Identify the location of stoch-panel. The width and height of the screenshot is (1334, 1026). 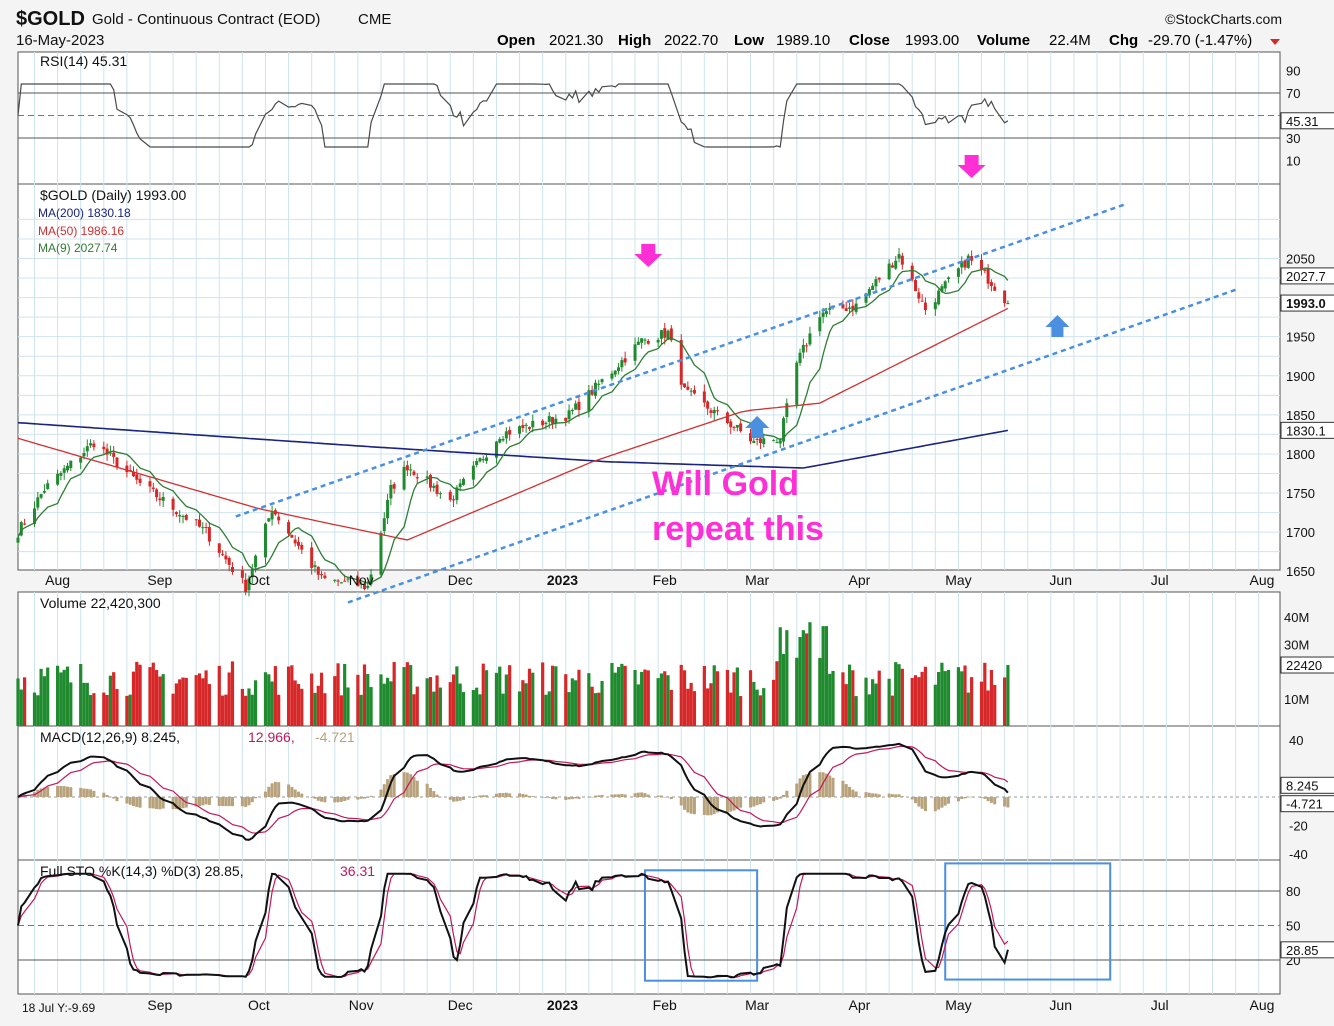
(649, 927).